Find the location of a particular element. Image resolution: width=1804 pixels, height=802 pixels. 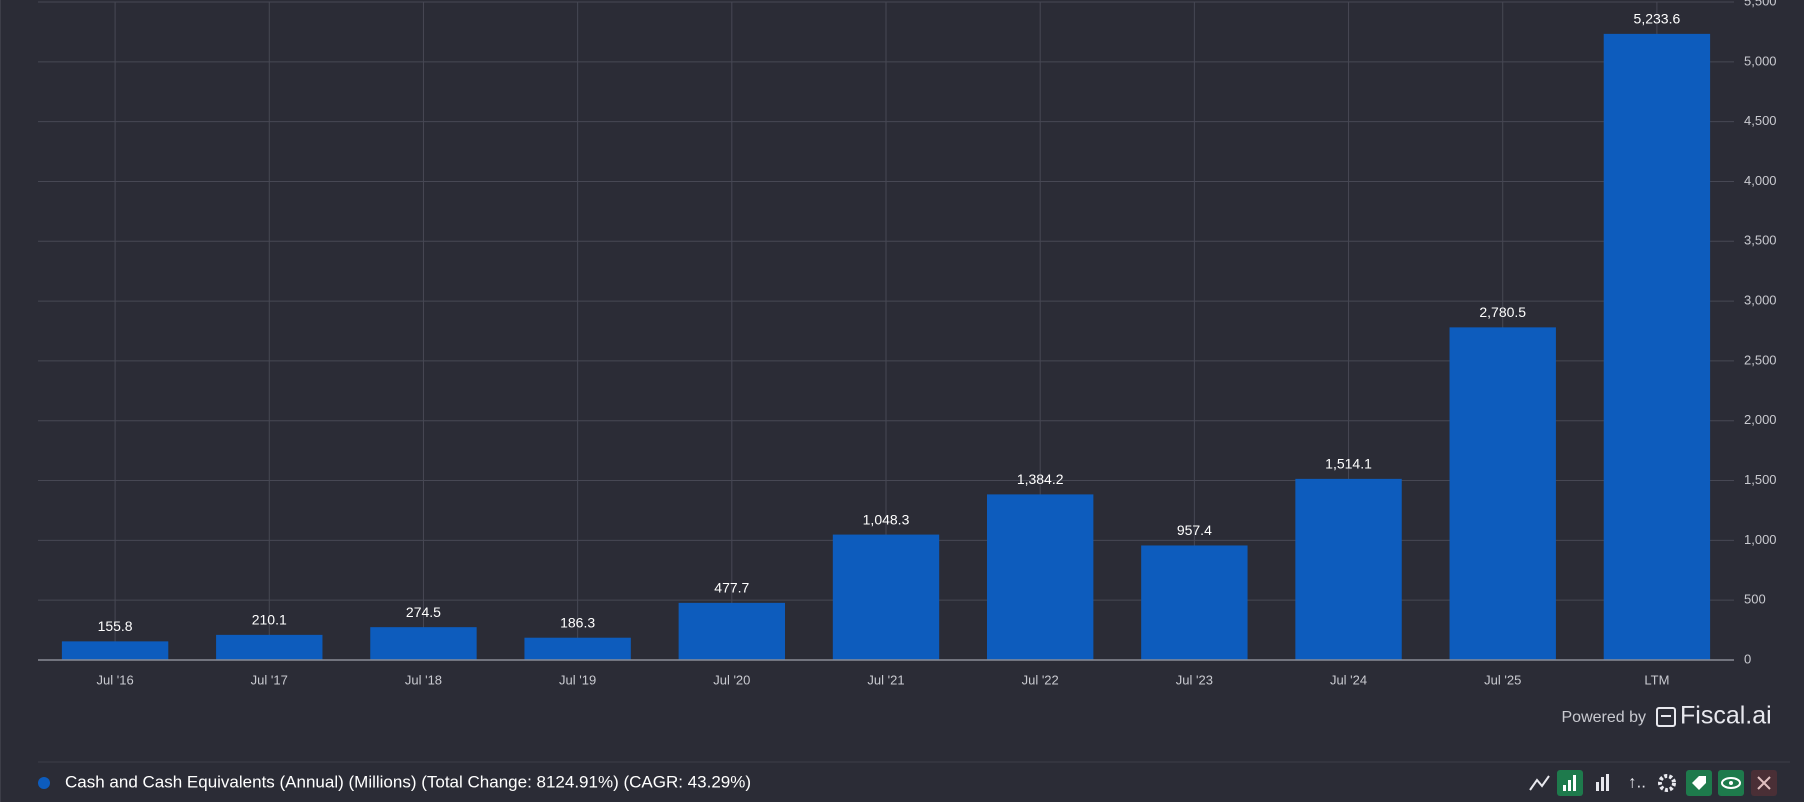

x-tick-label: Jul '18 is located at coordinates (423, 679).